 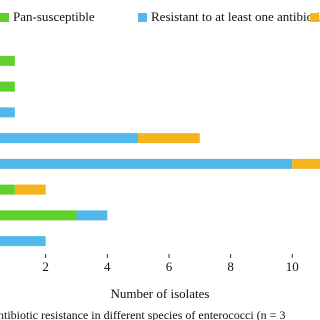 What do you see at coordinates (292, 266) in the screenshot?
I see `x-tick-label: 10` at bounding box center [292, 266].